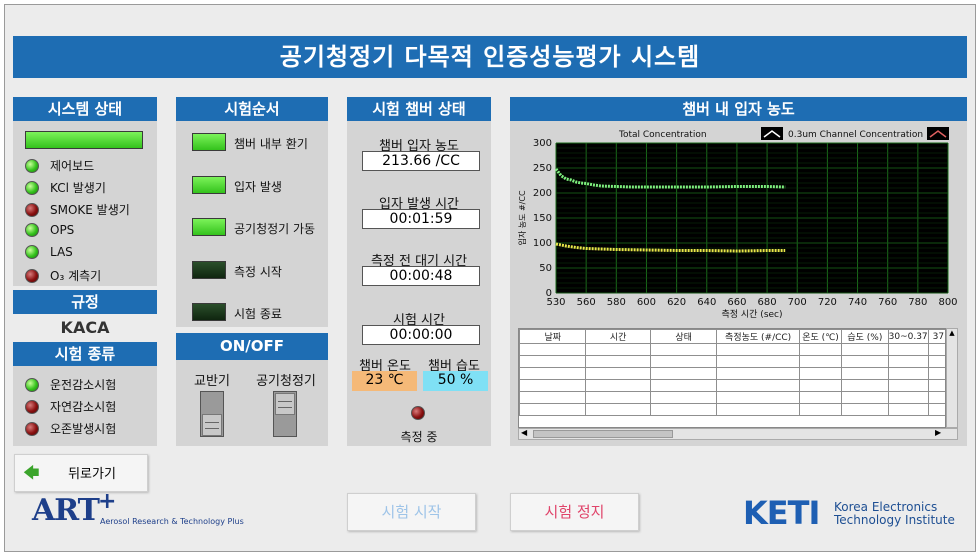  I want to click on status-item: OPS, so click(49, 230).